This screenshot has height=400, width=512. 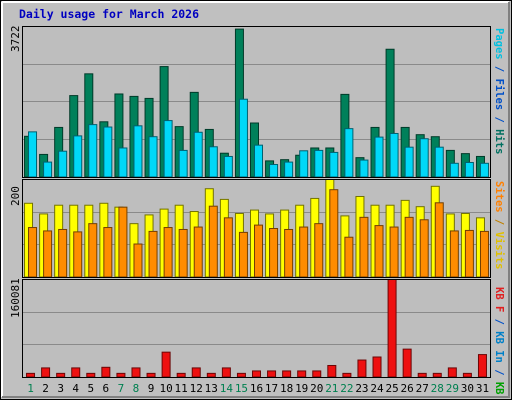 What do you see at coordinates (60, 388) in the screenshot?
I see `x-tick-label-day-3: 3` at bounding box center [60, 388].